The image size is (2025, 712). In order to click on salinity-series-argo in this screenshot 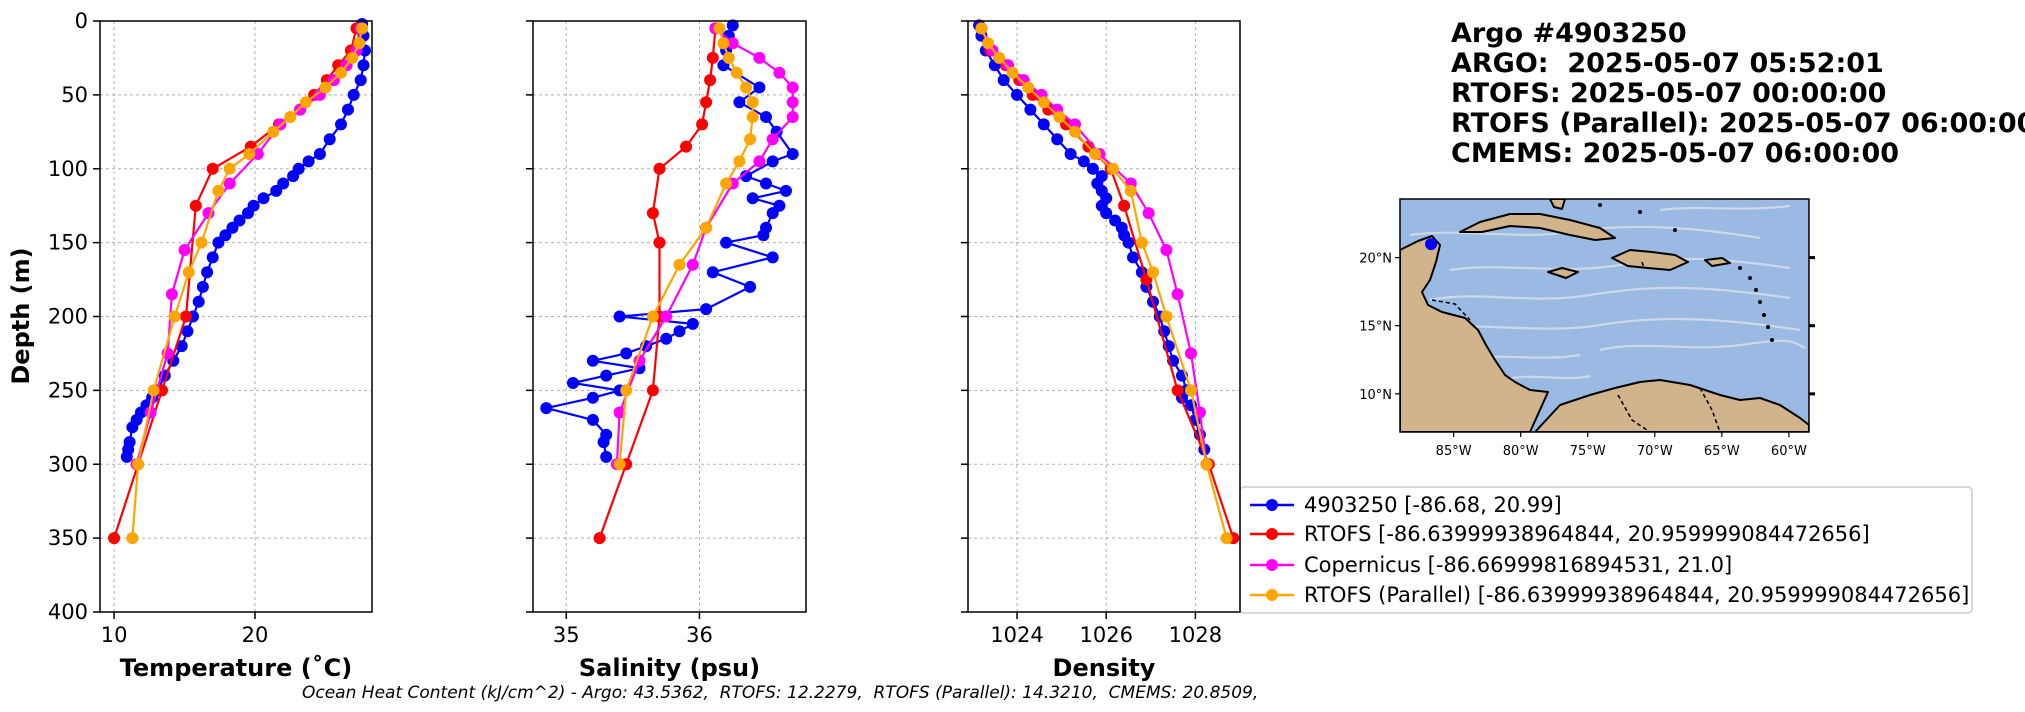, I will do `click(669, 241)`.